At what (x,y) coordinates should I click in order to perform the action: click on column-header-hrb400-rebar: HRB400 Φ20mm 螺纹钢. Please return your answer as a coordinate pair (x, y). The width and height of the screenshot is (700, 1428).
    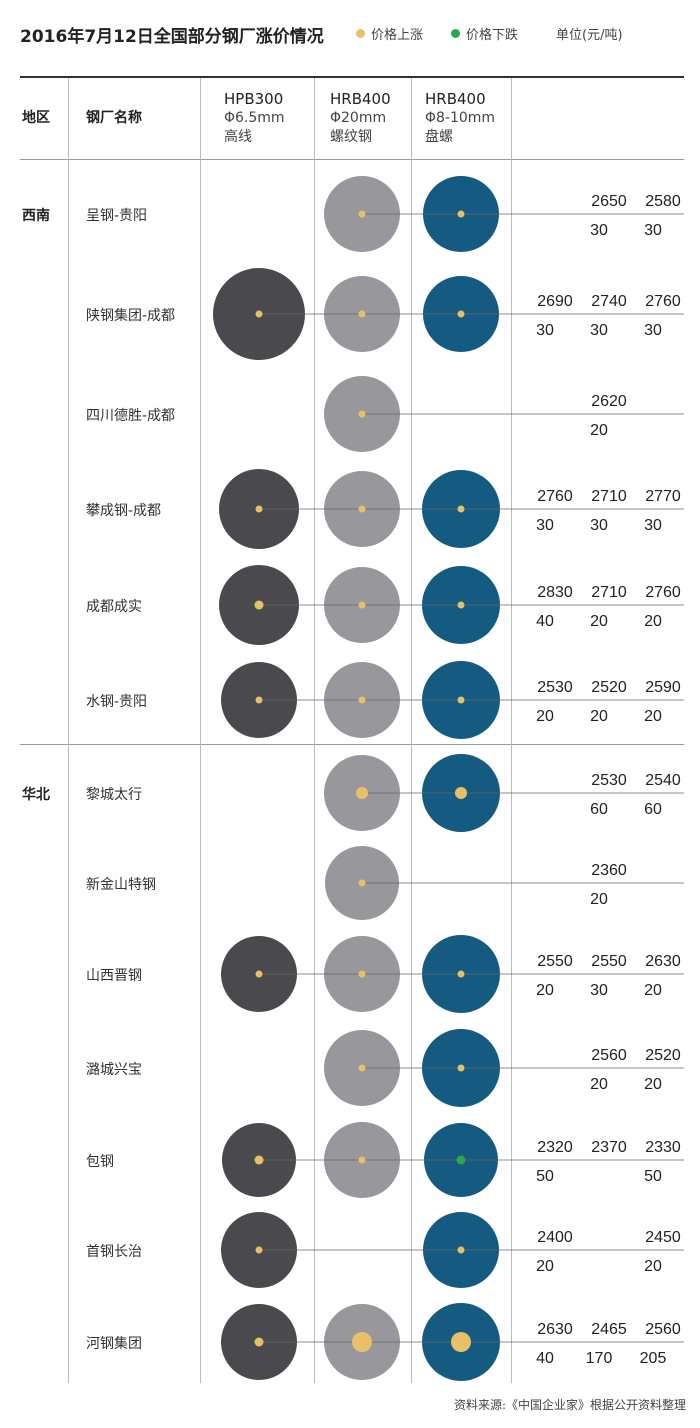
    Looking at the image, I should click on (360, 118).